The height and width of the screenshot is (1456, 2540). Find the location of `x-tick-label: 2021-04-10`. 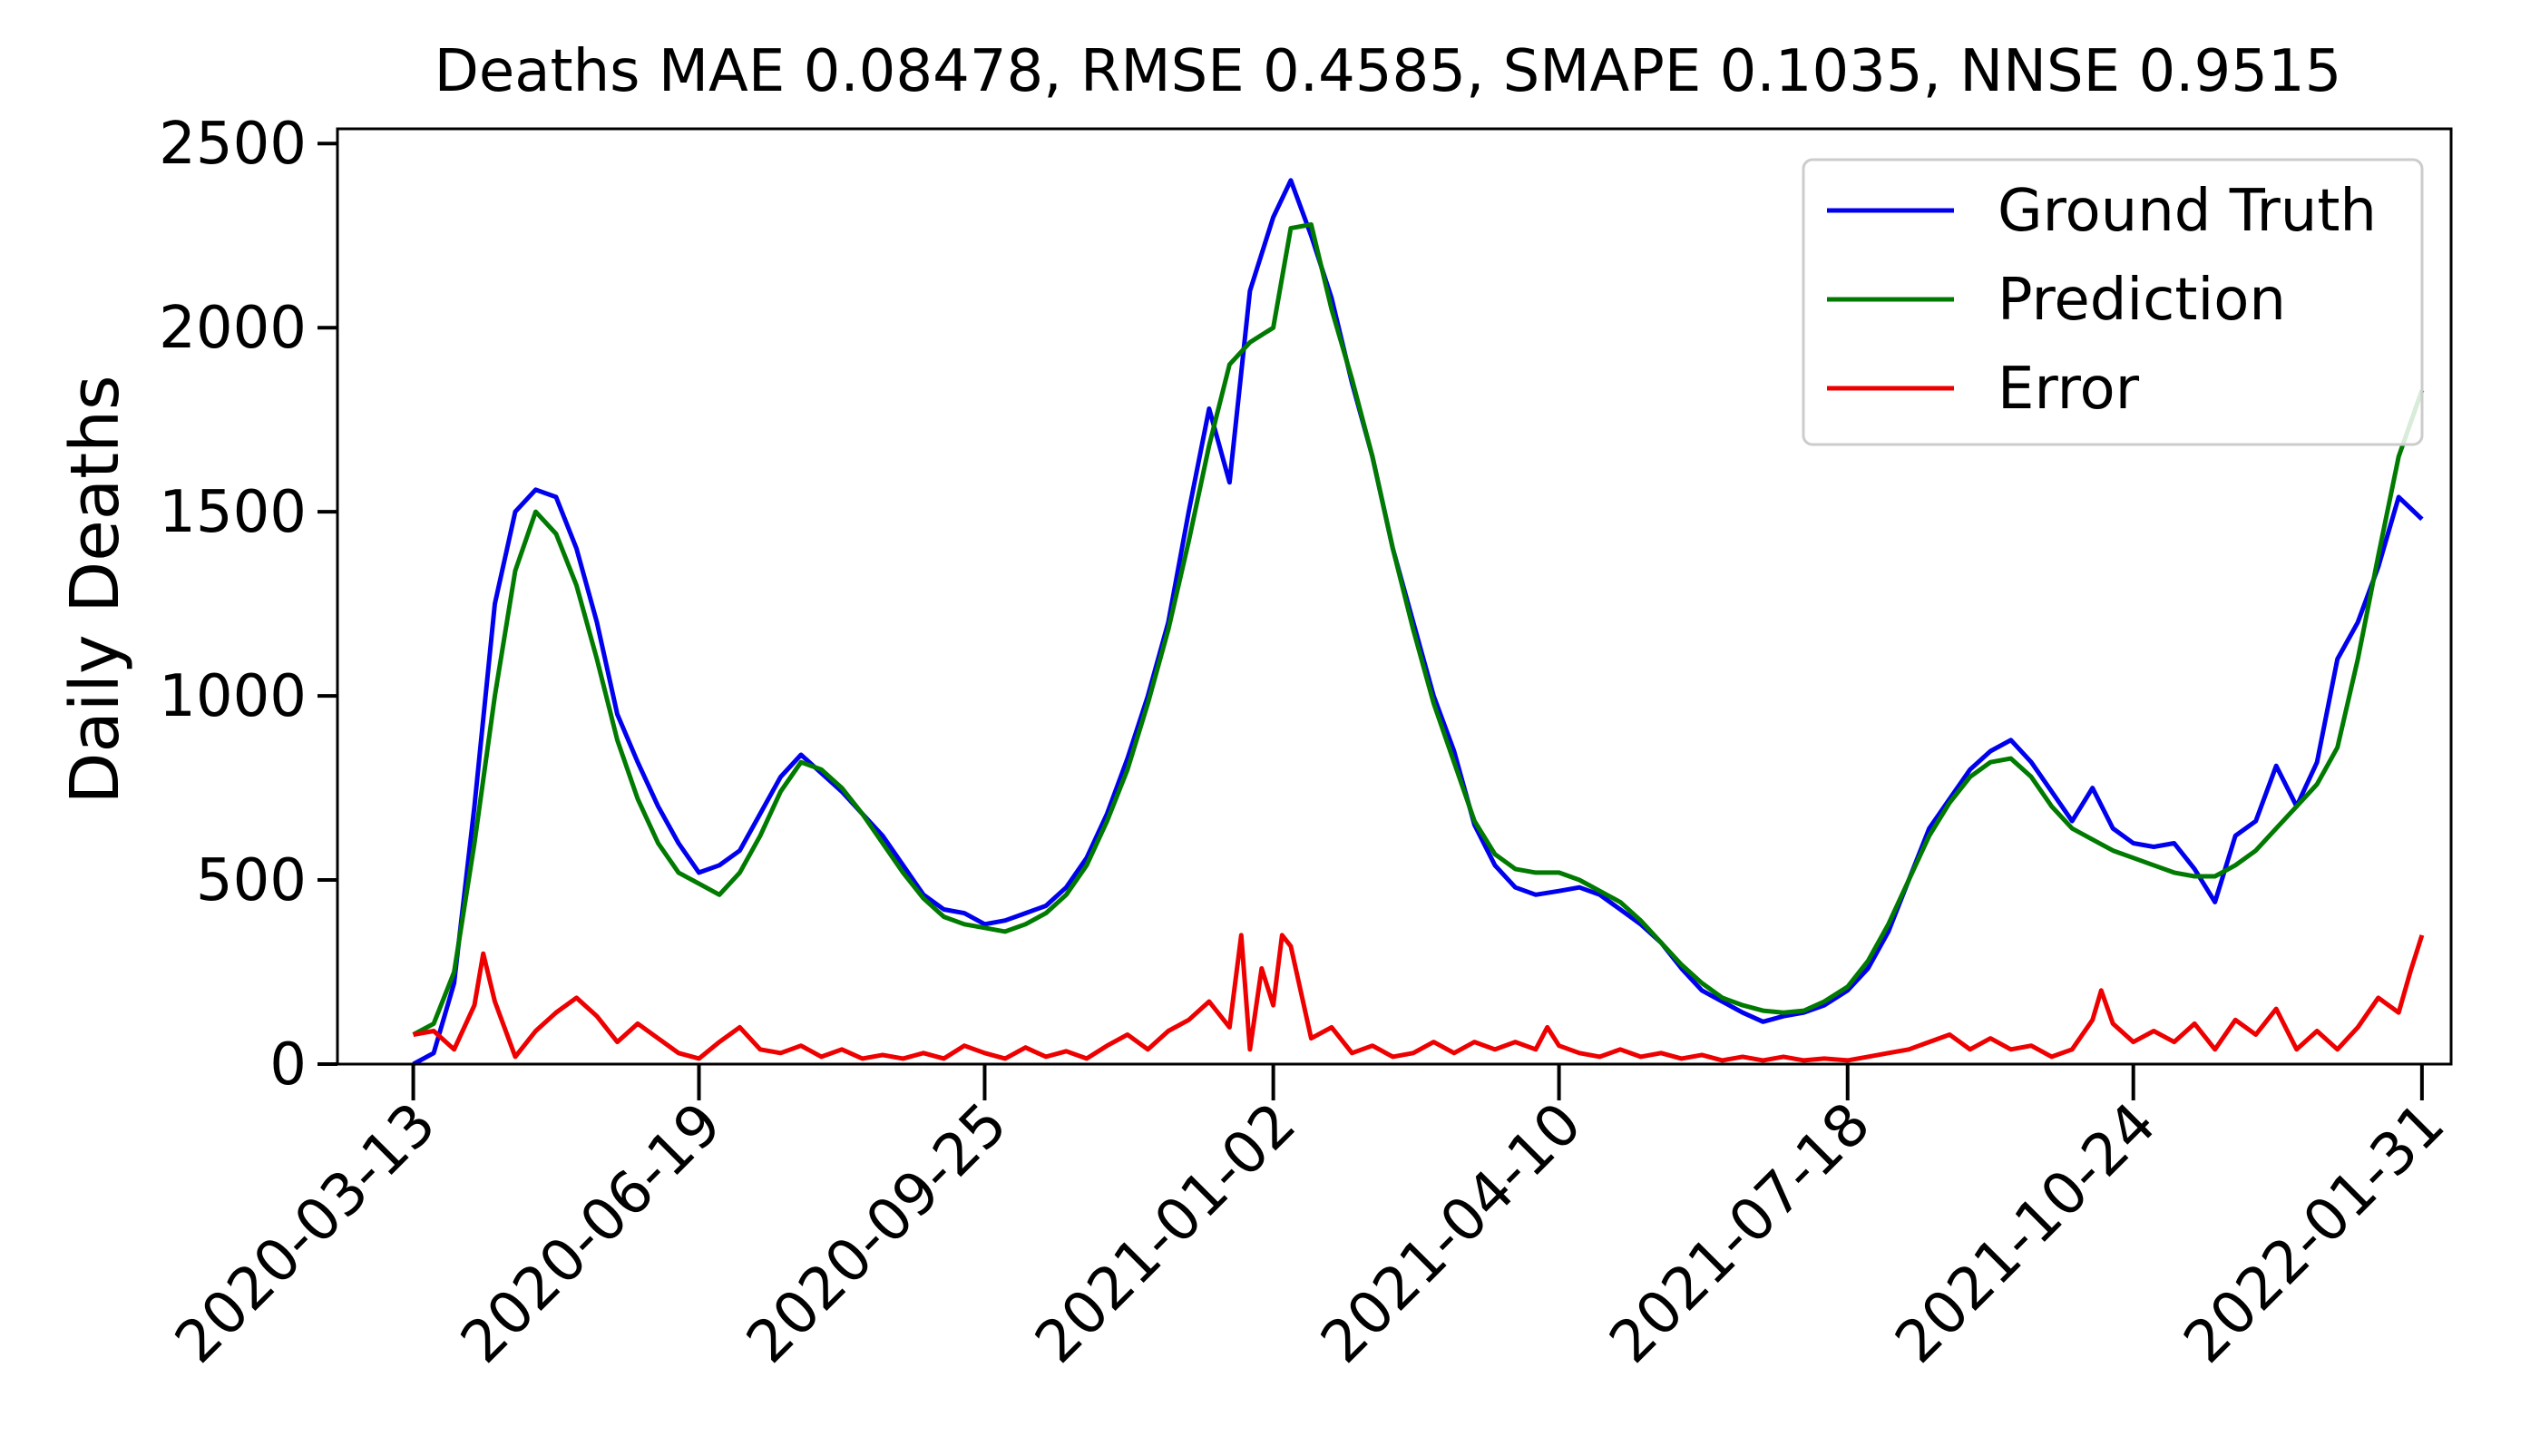

x-tick-label: 2021-04-10 is located at coordinates (1452, 1233).